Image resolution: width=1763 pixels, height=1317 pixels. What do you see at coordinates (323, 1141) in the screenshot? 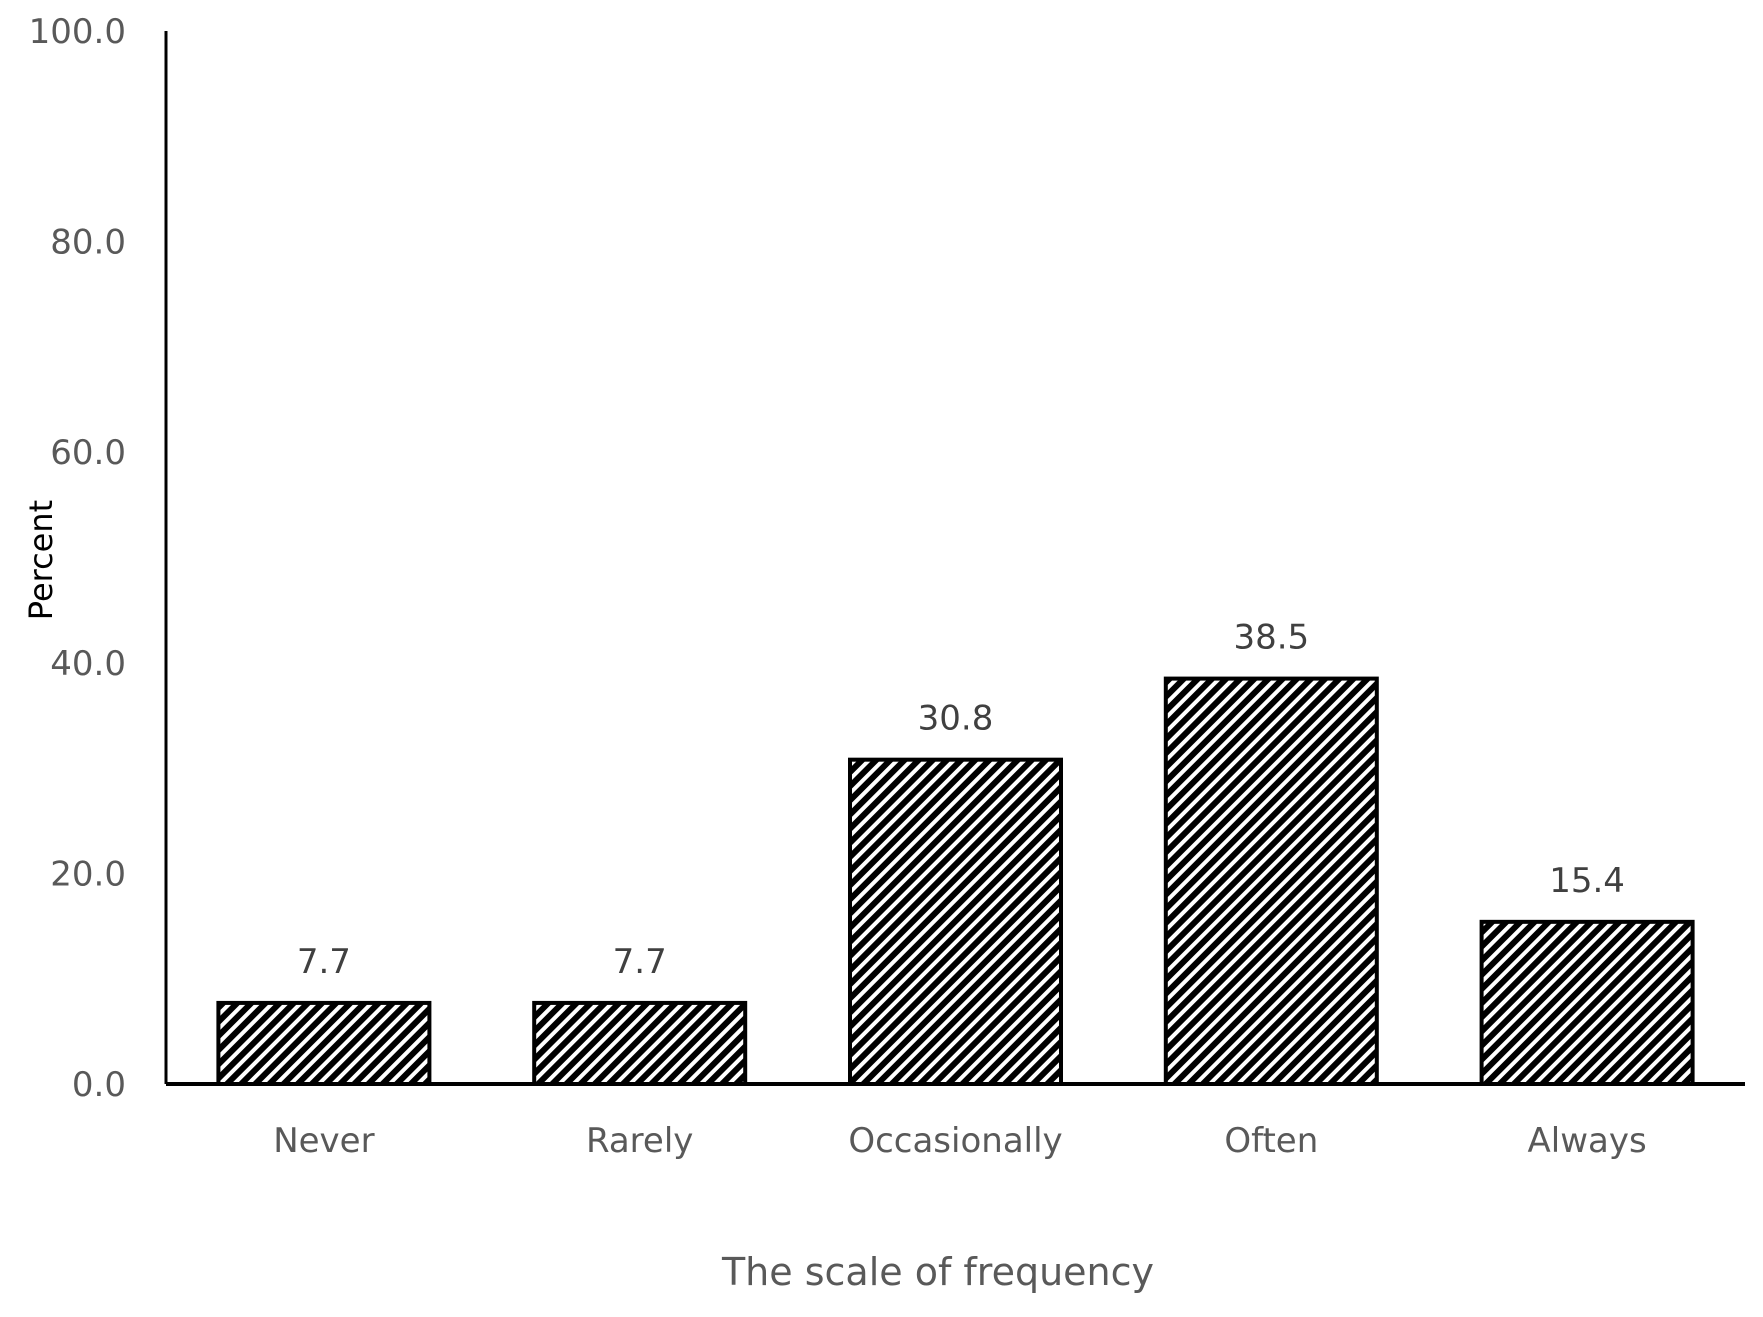
I see `x-tick-label: Never` at bounding box center [323, 1141].